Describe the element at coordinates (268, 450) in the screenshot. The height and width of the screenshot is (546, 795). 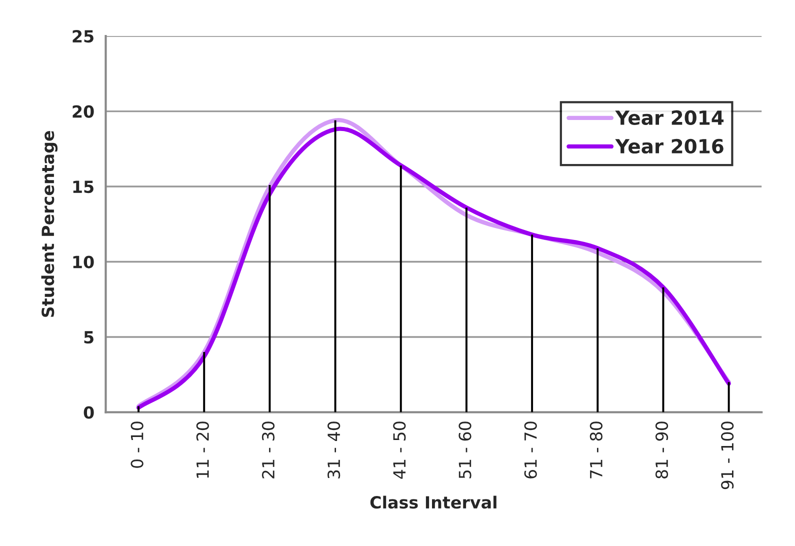
I see `x-tick-label: 21 - 30` at that location.